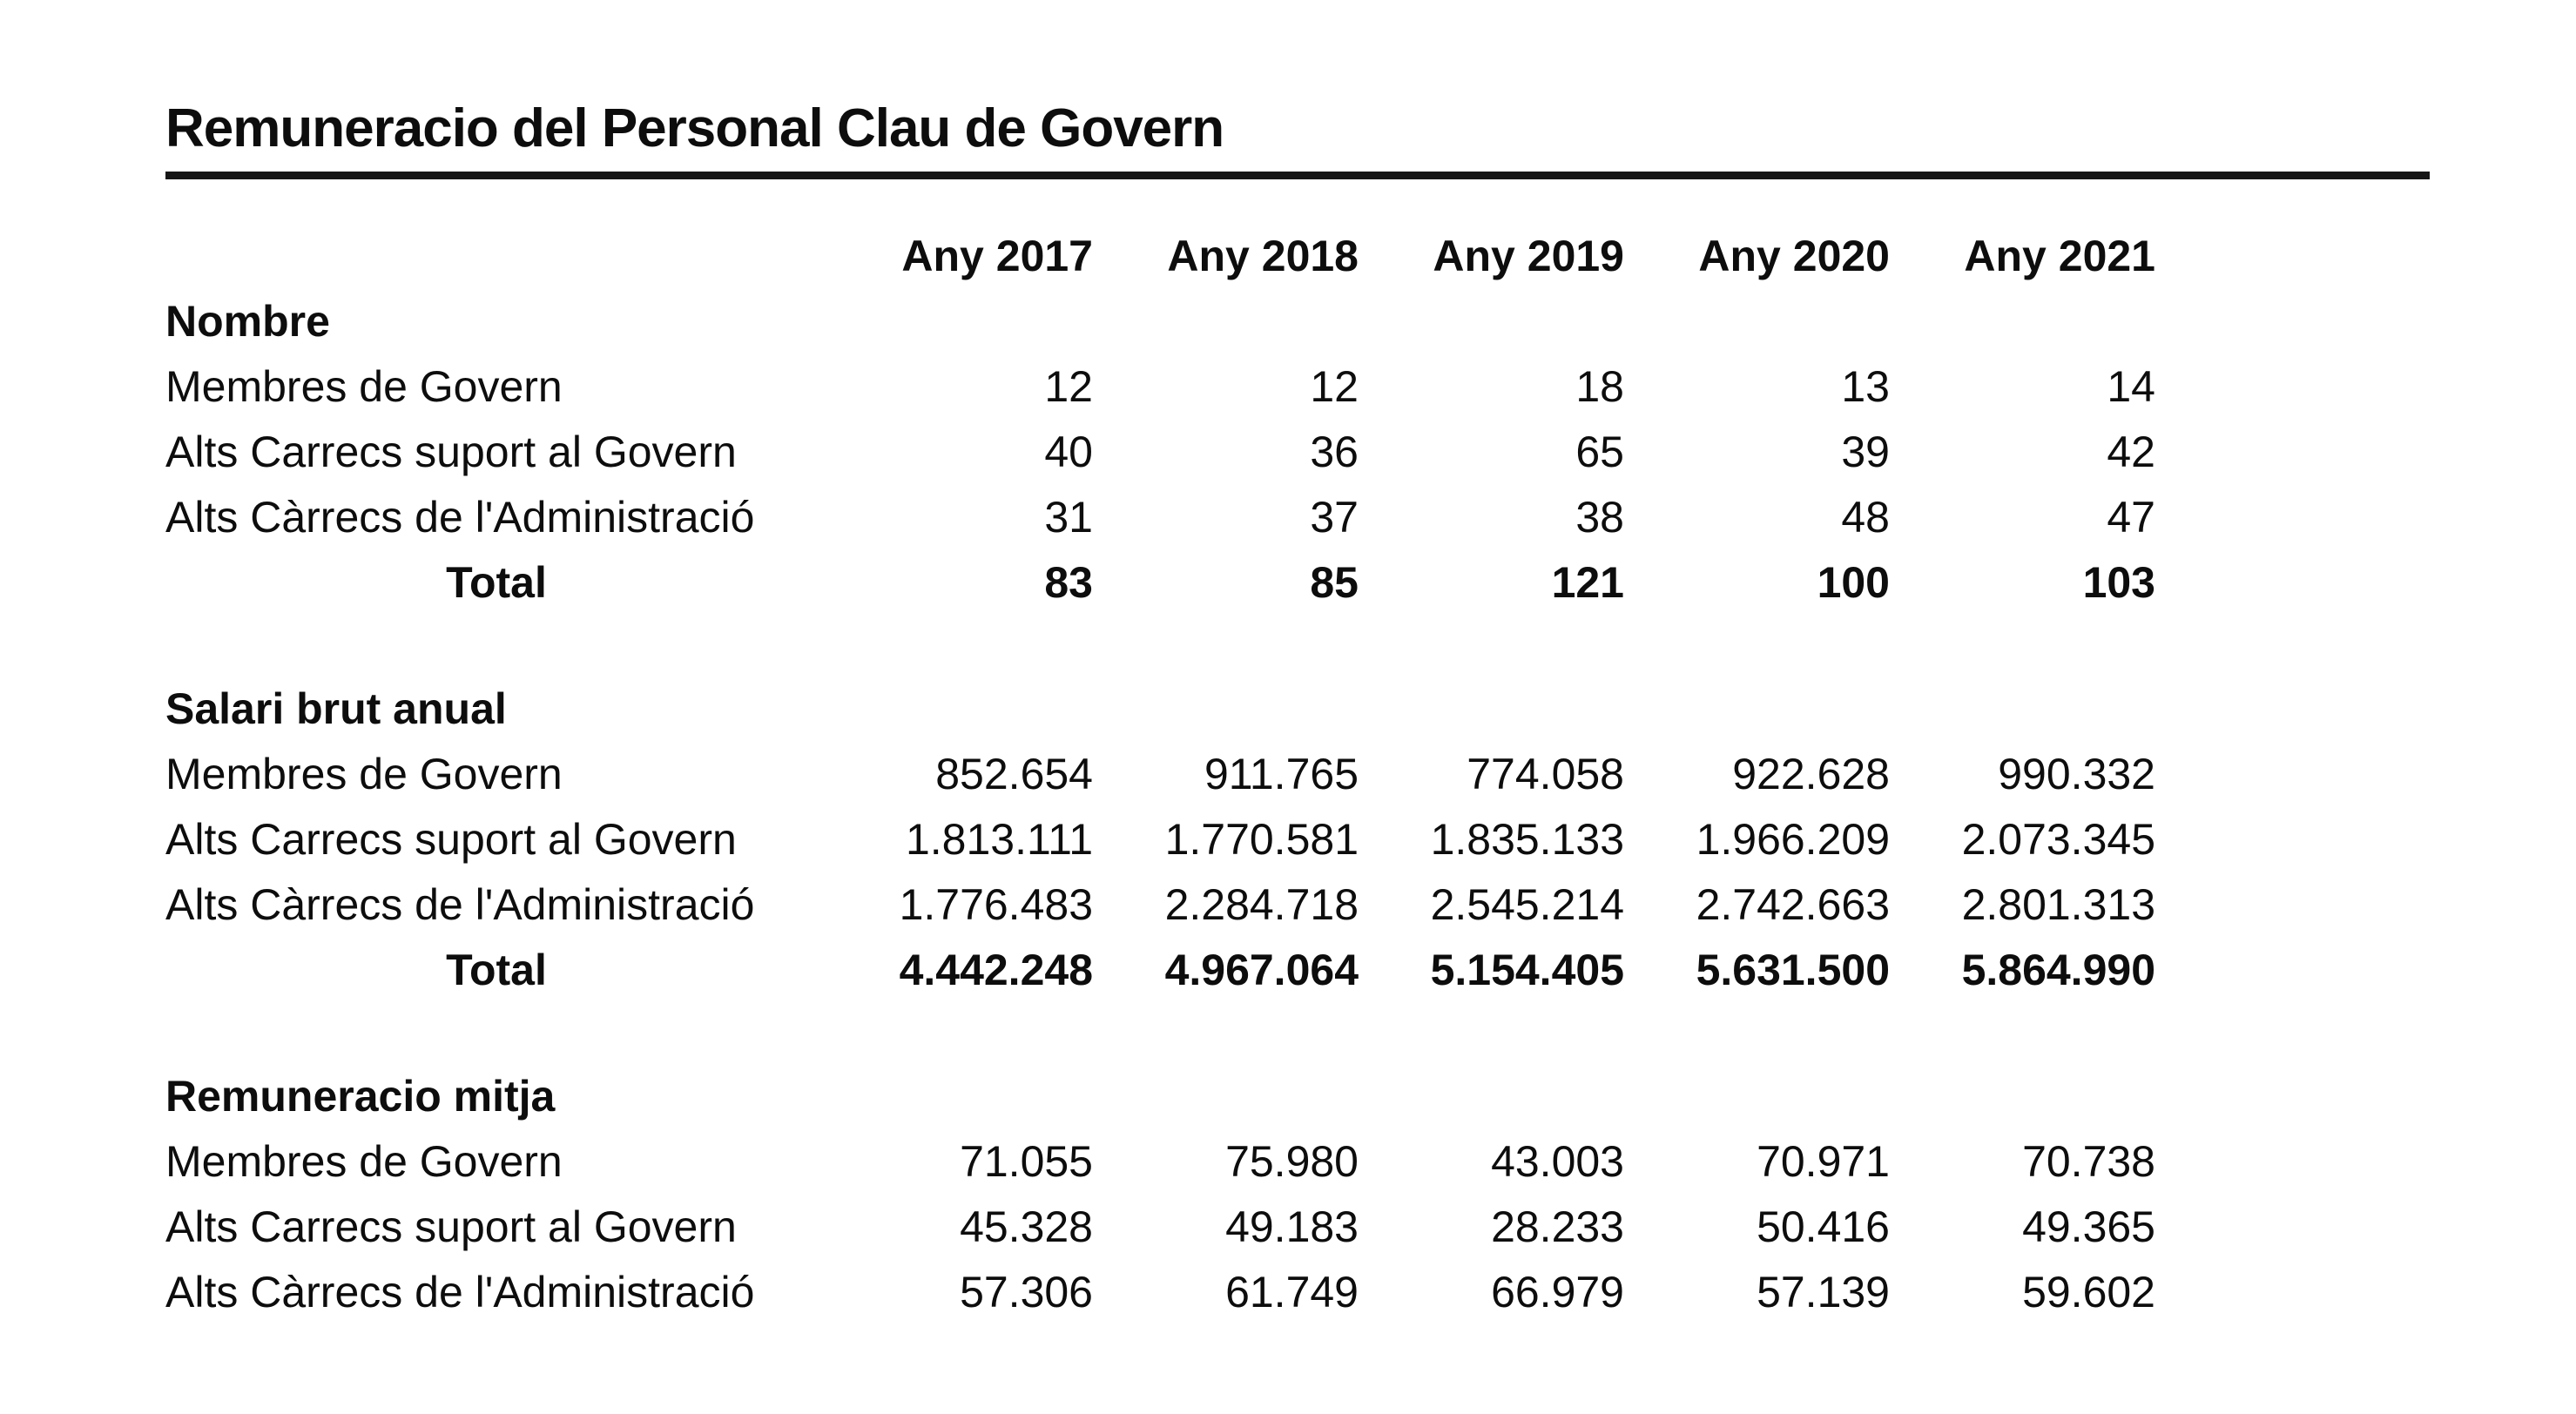 This screenshot has width=2576, height=1414. What do you see at coordinates (1823, 1161) in the screenshot?
I see `value-cell: 70.971` at bounding box center [1823, 1161].